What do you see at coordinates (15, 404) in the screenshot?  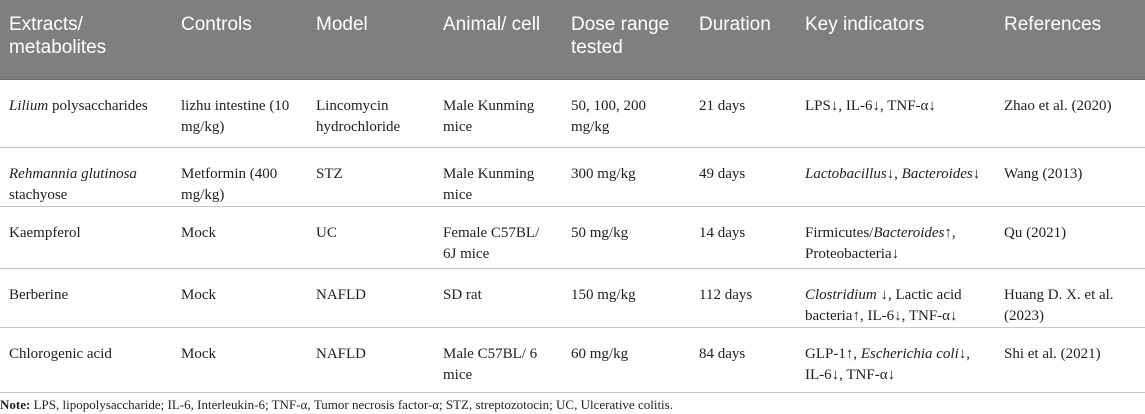 I see `note-label: Note:` at bounding box center [15, 404].